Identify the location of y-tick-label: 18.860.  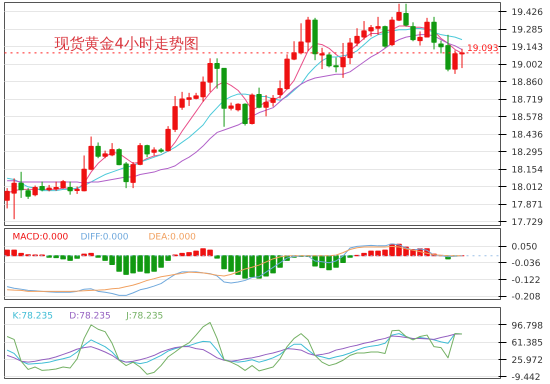
(528, 83).